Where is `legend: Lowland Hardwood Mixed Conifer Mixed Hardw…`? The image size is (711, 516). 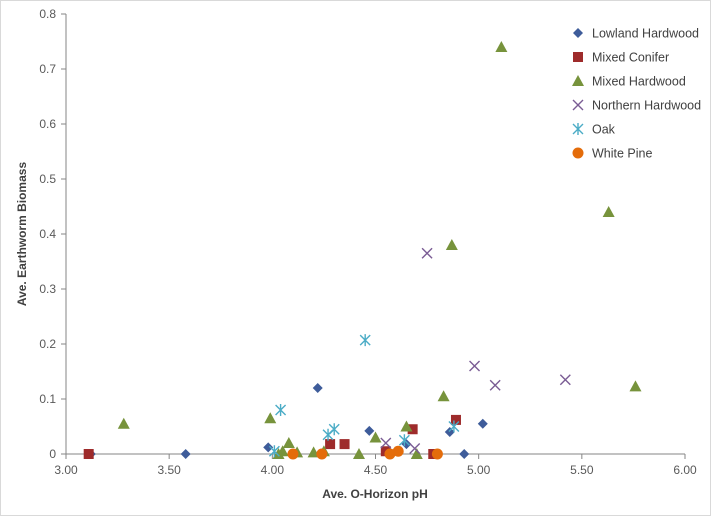
legend: Lowland Hardwood Mixed Conifer Mixed Hardw… is located at coordinates (636, 94).